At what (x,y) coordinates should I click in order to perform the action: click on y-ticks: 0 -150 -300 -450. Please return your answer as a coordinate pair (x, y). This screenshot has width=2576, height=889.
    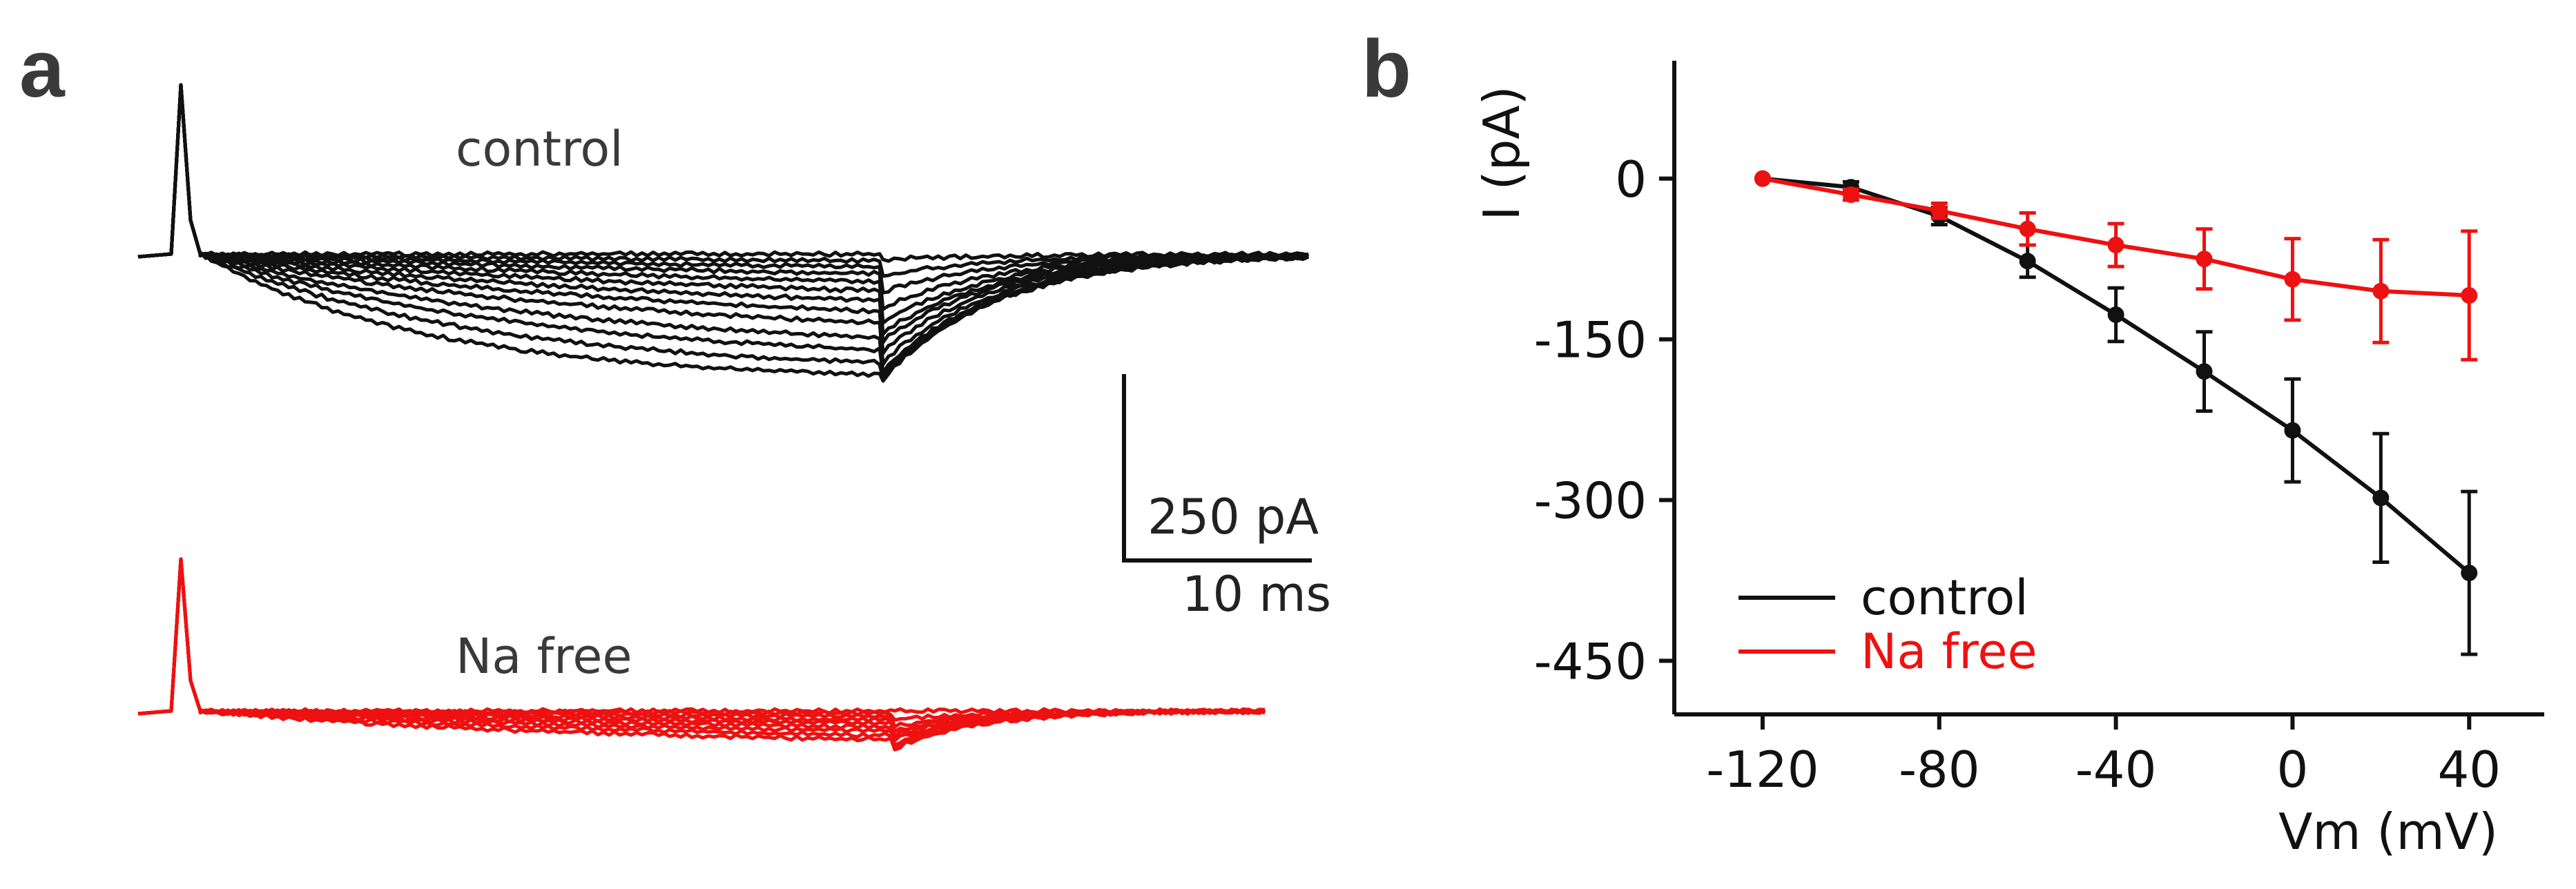
    Looking at the image, I should click on (1604, 420).